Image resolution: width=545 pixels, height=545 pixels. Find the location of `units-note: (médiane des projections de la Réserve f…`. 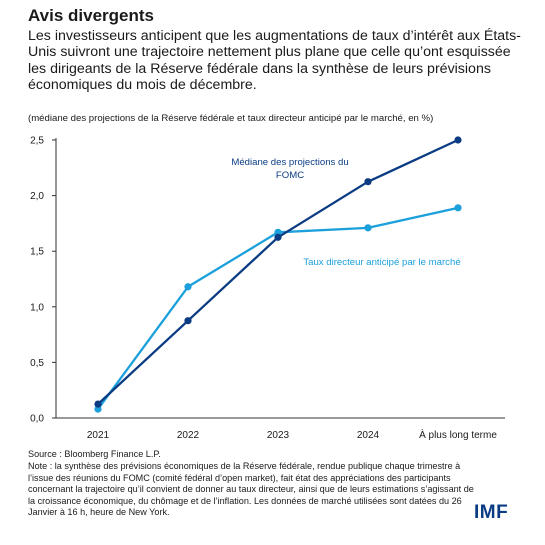

units-note: (médiane des projections de la Réserve f… is located at coordinates (231, 118).